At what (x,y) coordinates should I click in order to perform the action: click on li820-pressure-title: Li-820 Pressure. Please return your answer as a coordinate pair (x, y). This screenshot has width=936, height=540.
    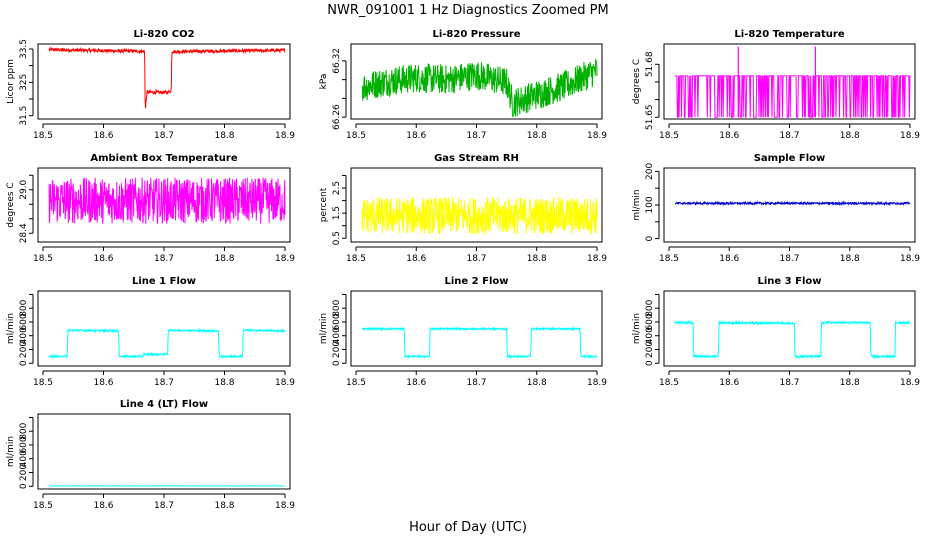
    Looking at the image, I should click on (476, 34).